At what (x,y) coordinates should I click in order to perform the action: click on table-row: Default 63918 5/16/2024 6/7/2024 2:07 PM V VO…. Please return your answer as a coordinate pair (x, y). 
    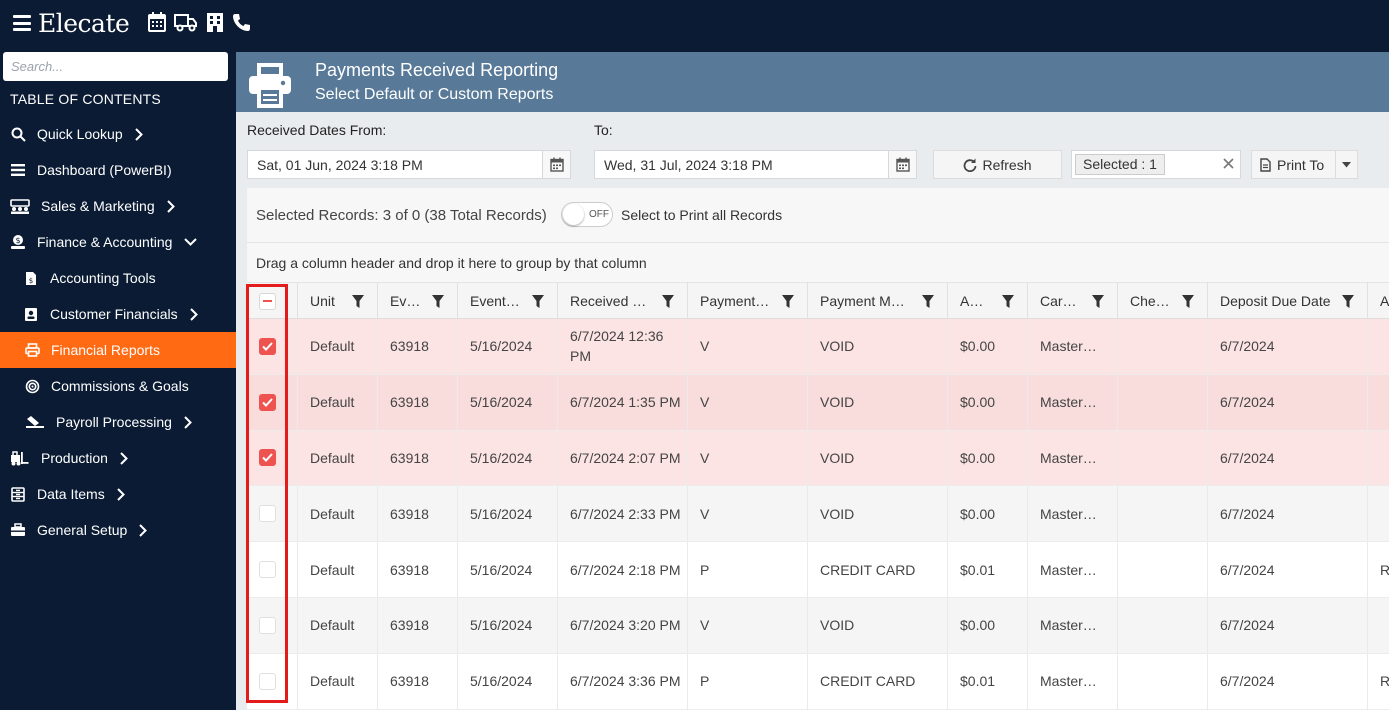
    Looking at the image, I should click on (818, 458).